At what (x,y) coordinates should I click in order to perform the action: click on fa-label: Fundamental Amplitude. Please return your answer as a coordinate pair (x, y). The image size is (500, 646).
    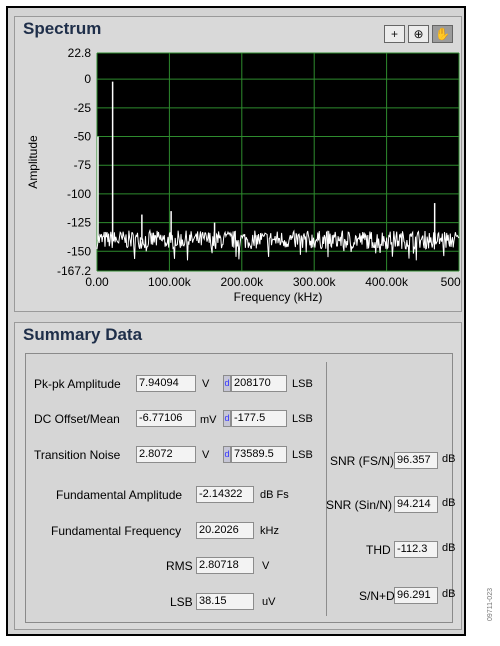
    Looking at the image, I should click on (119, 495).